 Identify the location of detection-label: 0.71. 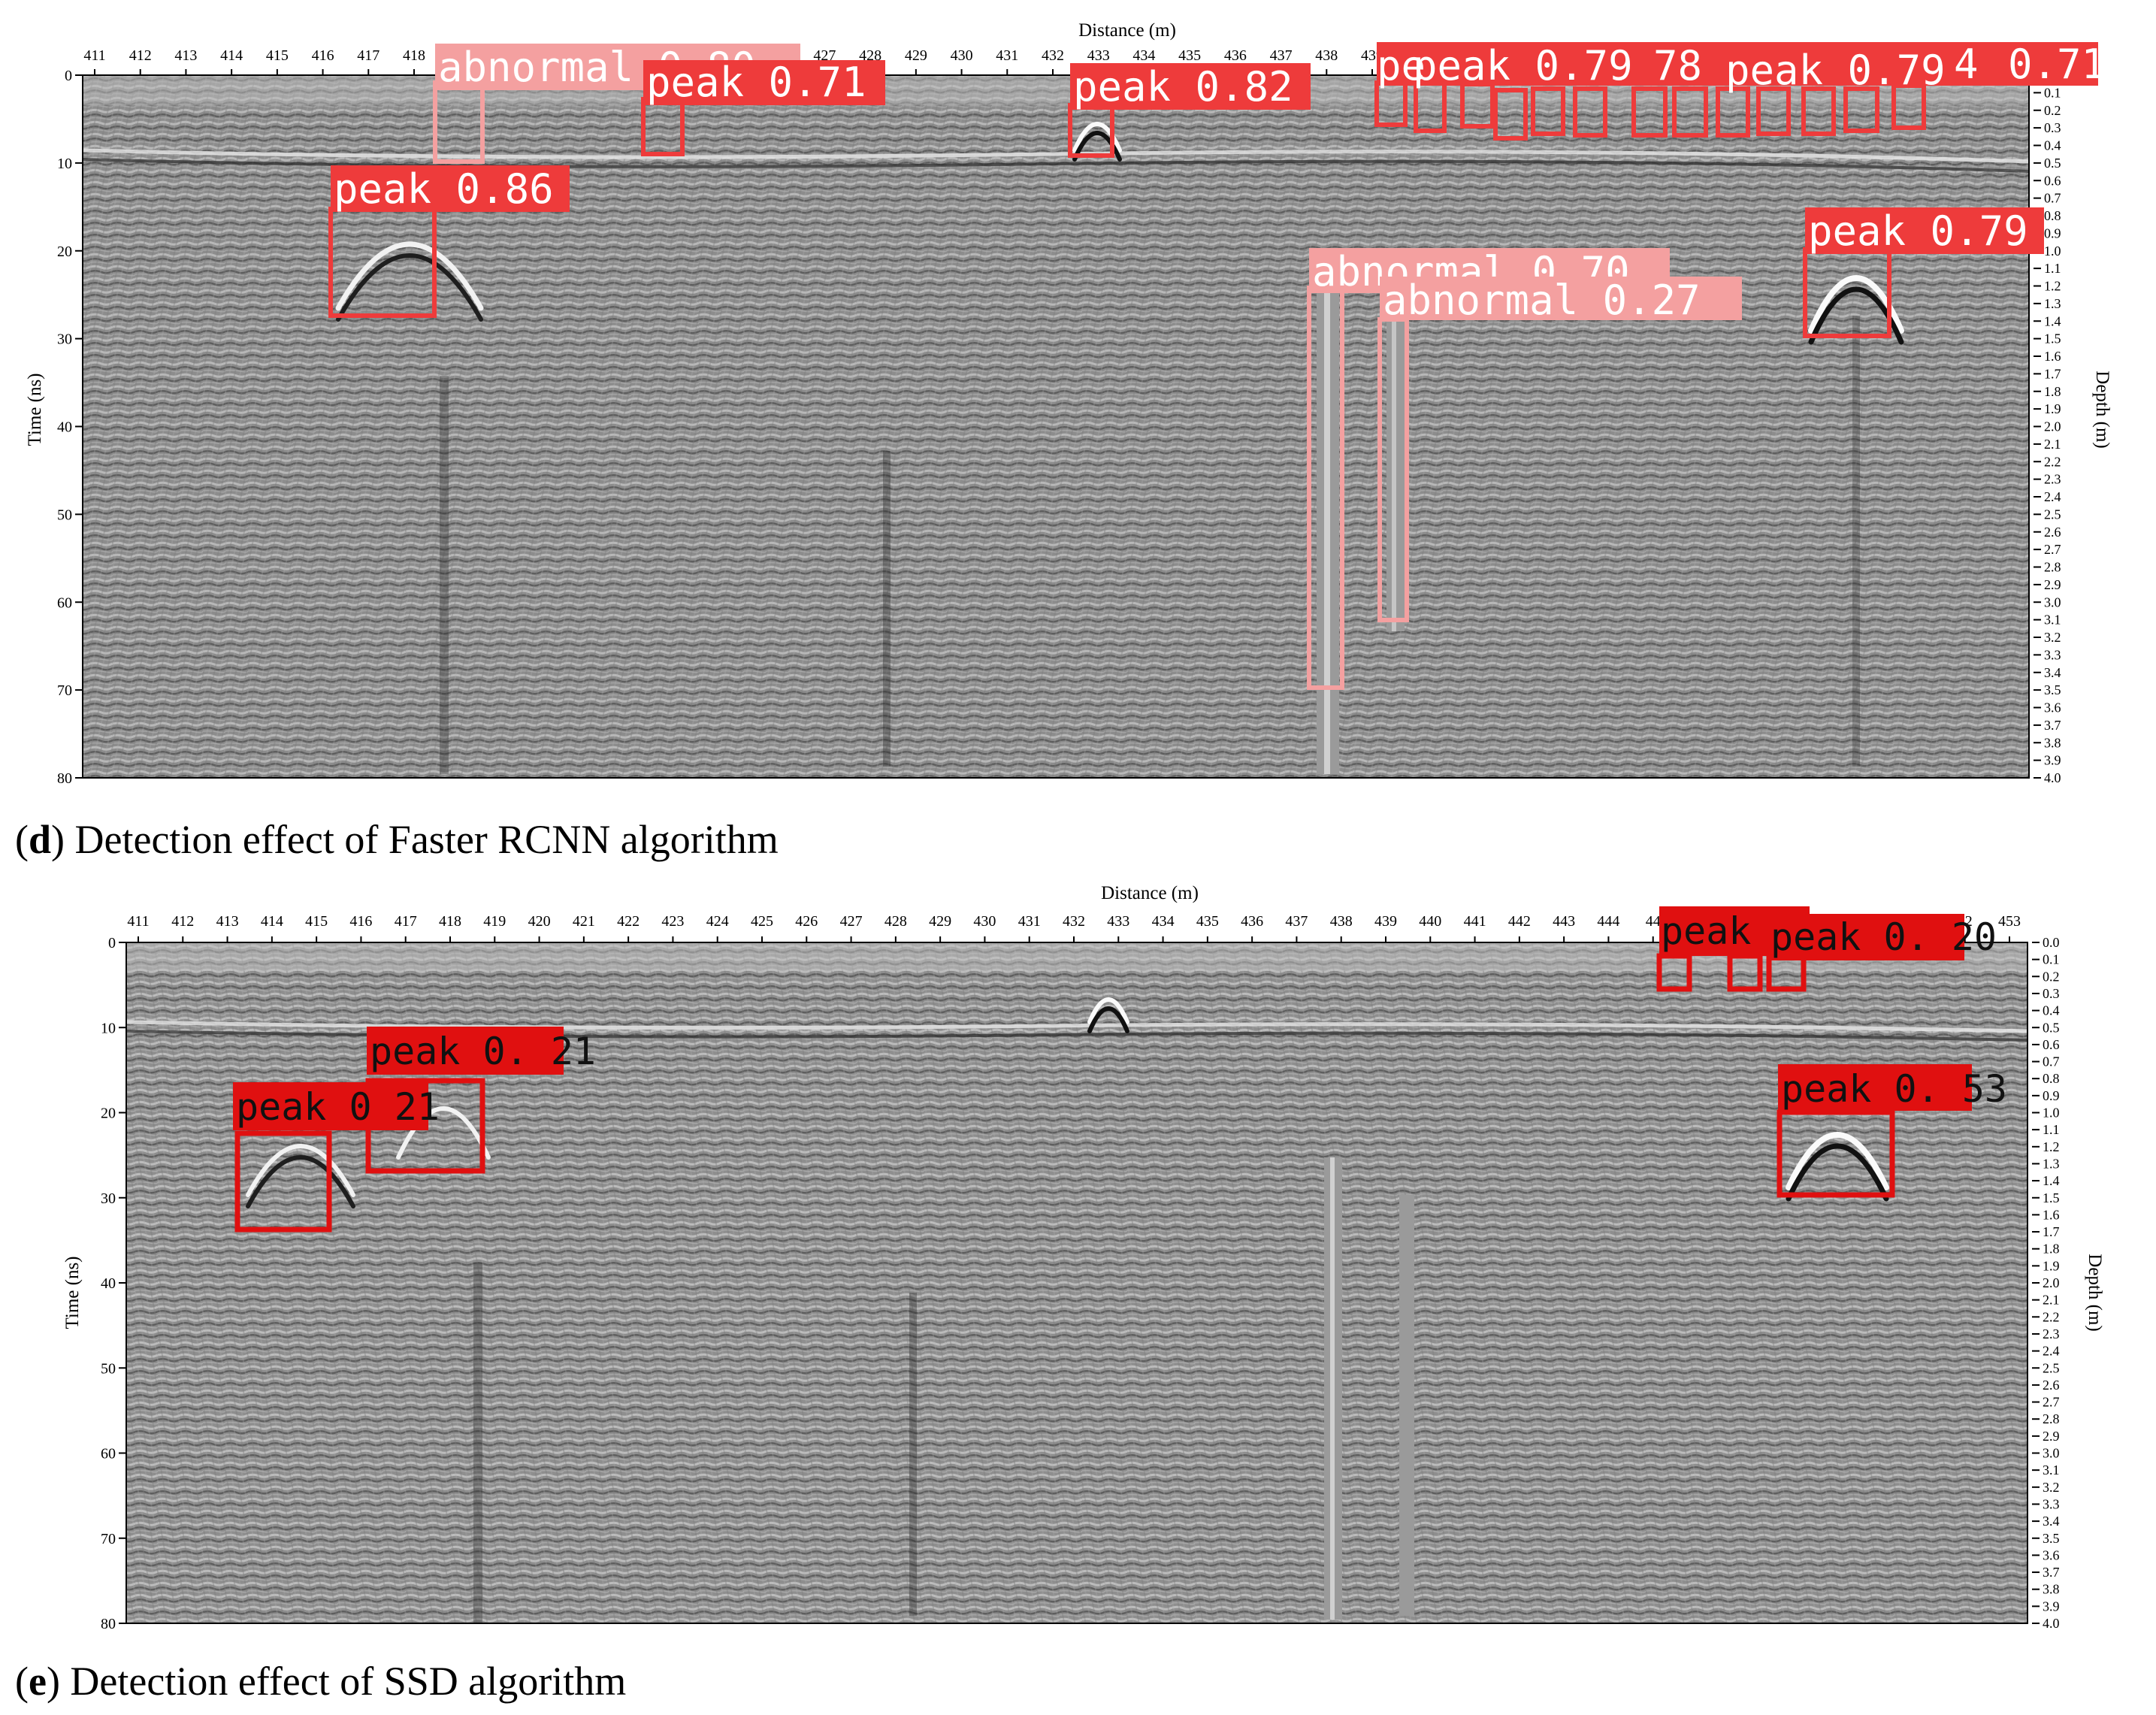
(2057, 64).